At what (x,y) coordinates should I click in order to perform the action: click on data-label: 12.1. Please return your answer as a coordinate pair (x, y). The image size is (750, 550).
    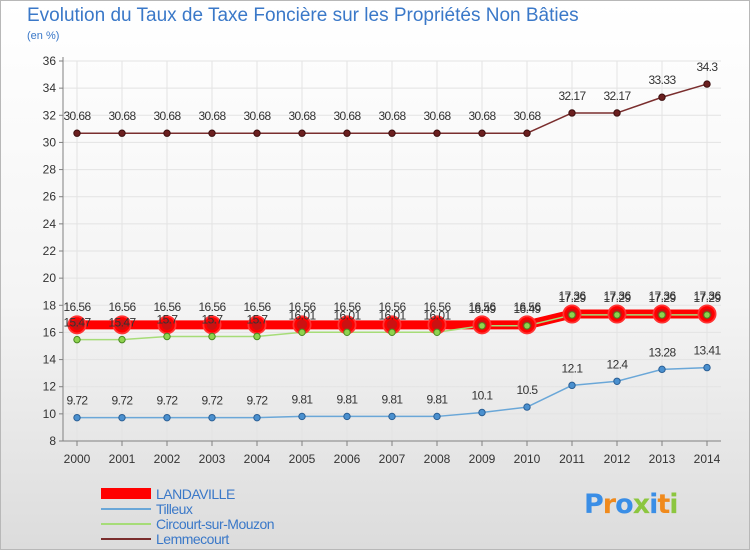
    Looking at the image, I should click on (573, 368).